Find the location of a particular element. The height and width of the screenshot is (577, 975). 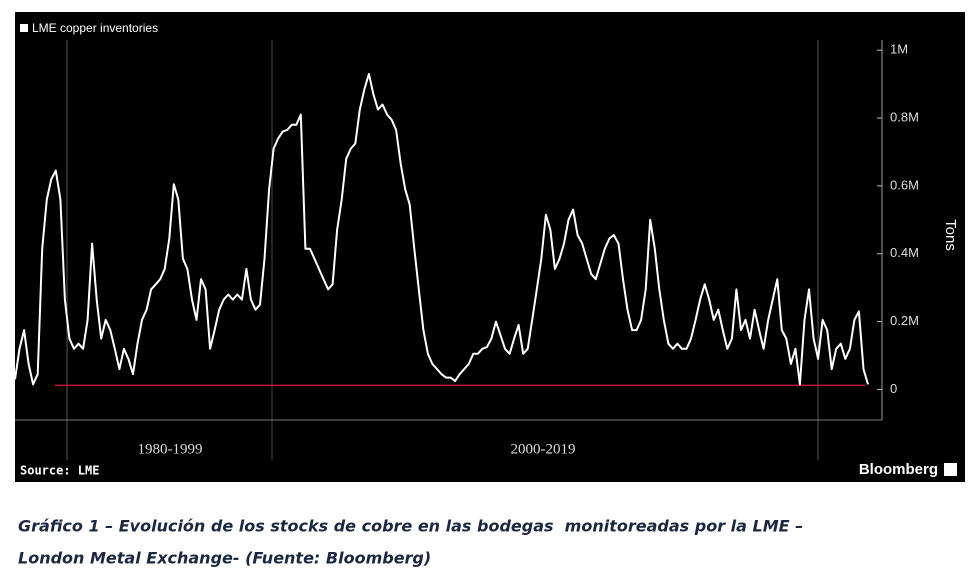

legend-swatch is located at coordinates (24, 28).